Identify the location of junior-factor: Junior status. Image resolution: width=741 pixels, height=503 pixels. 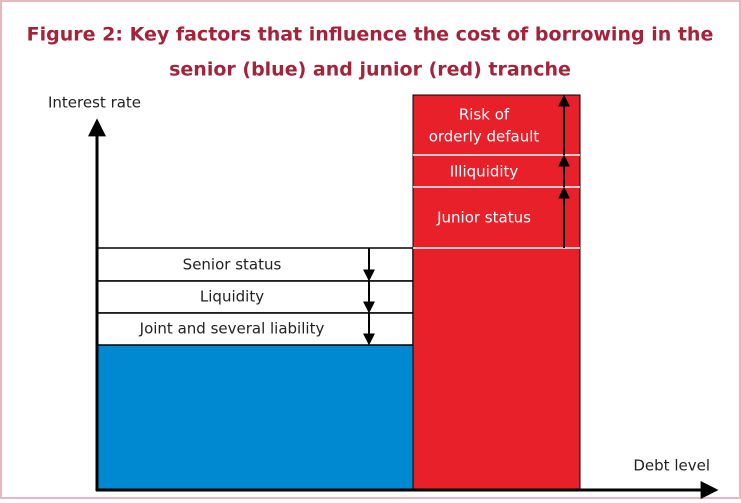
(483, 218).